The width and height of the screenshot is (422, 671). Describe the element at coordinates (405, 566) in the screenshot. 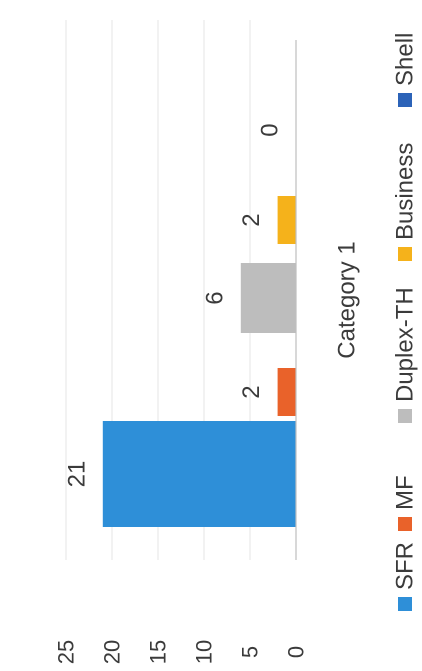

I see `legend-label-sfr: SFR` at that location.